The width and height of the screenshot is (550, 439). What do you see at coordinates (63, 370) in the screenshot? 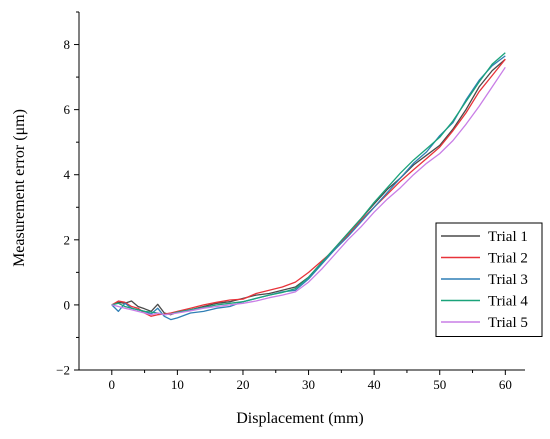
I see `y-tick-label: −2` at bounding box center [63, 370].